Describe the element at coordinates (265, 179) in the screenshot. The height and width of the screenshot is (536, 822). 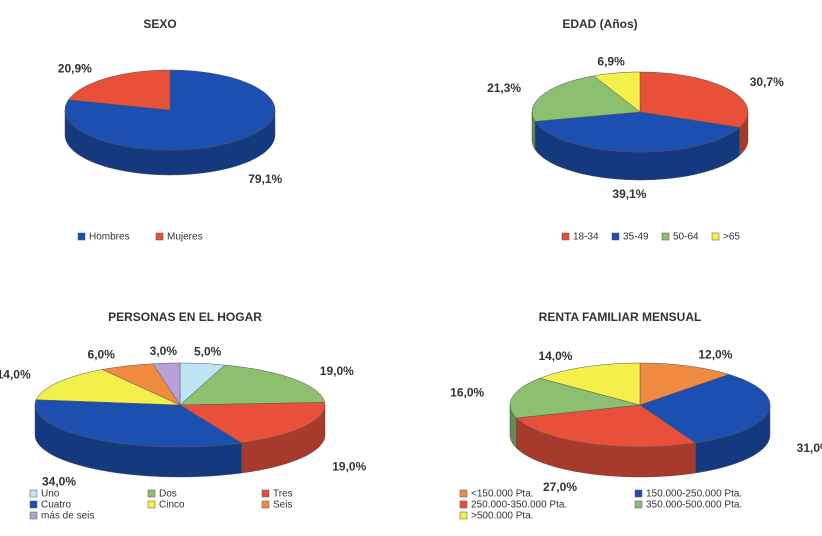
I see `value-label: 79,1%` at that location.